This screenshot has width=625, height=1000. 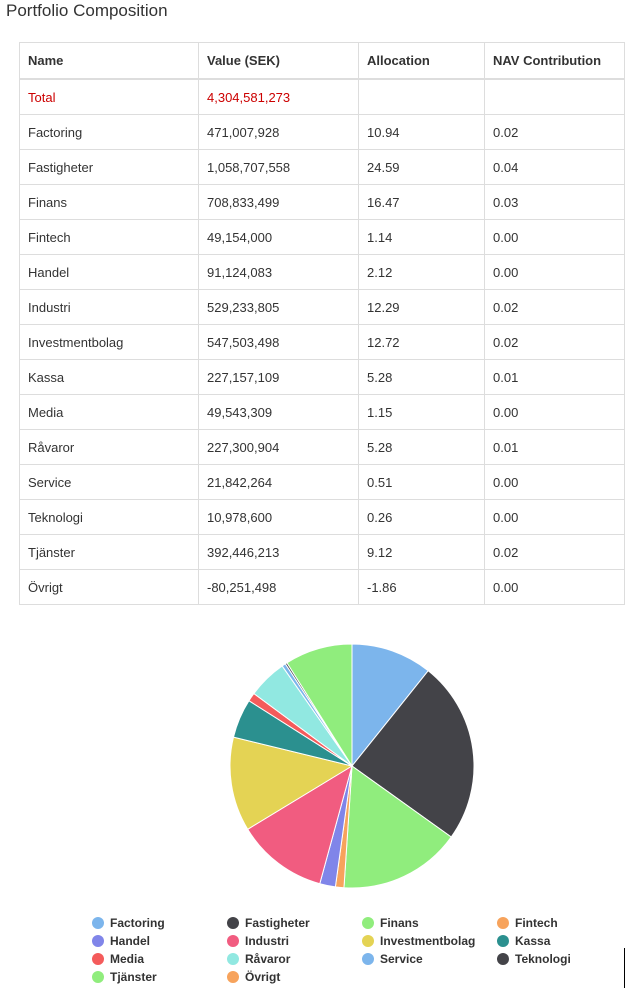 What do you see at coordinates (109, 517) in the screenshot?
I see `cell-name: Teknologi` at bounding box center [109, 517].